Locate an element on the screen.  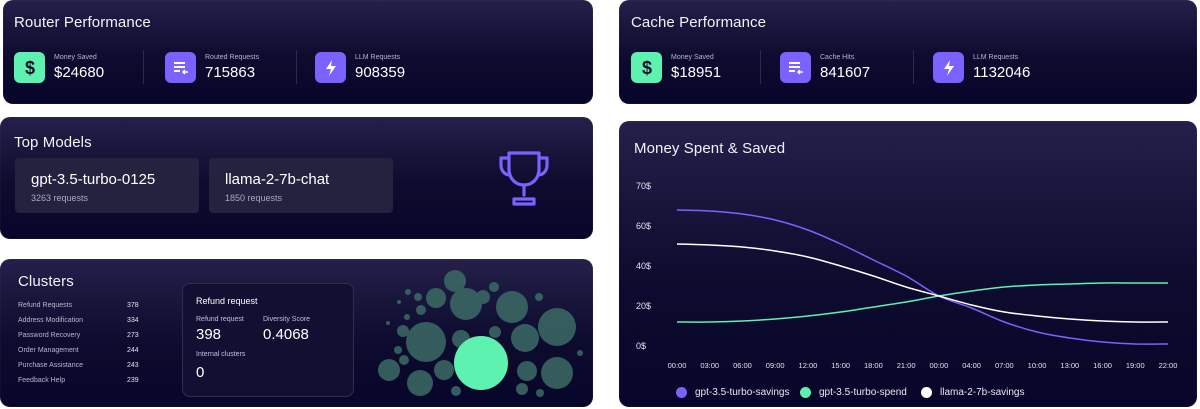
top-models-title: Top Models is located at coordinates (53, 142).